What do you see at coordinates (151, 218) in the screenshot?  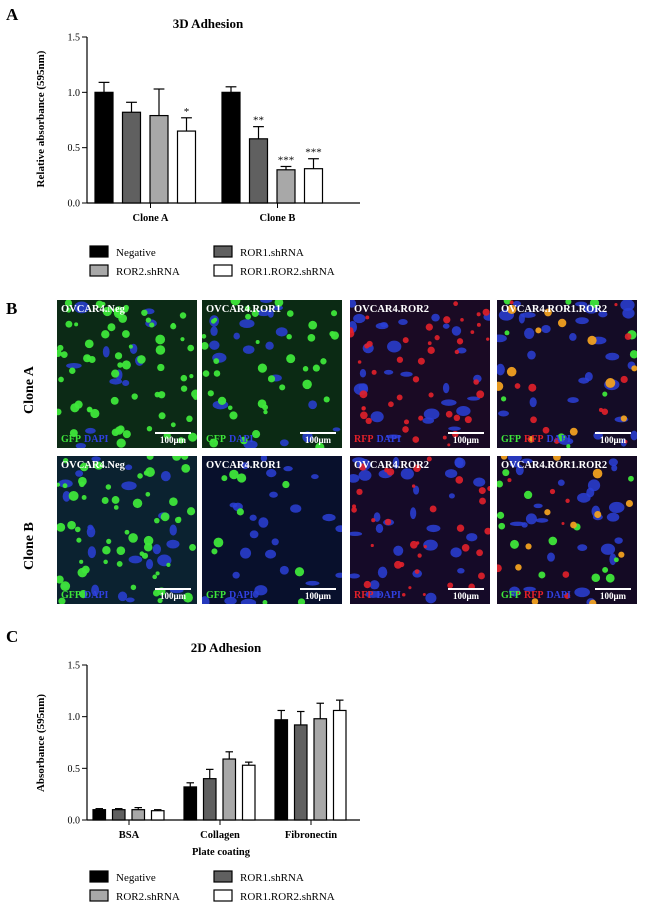 I see `x-tick-label: Clone A` at bounding box center [151, 218].